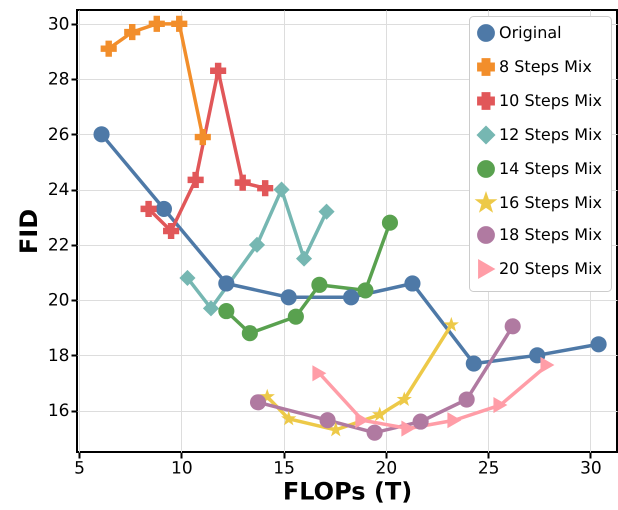 The width and height of the screenshot is (618, 510). What do you see at coordinates (550, 134) in the screenshot?
I see `legend-label: 12 Steps Mix` at bounding box center [550, 134].